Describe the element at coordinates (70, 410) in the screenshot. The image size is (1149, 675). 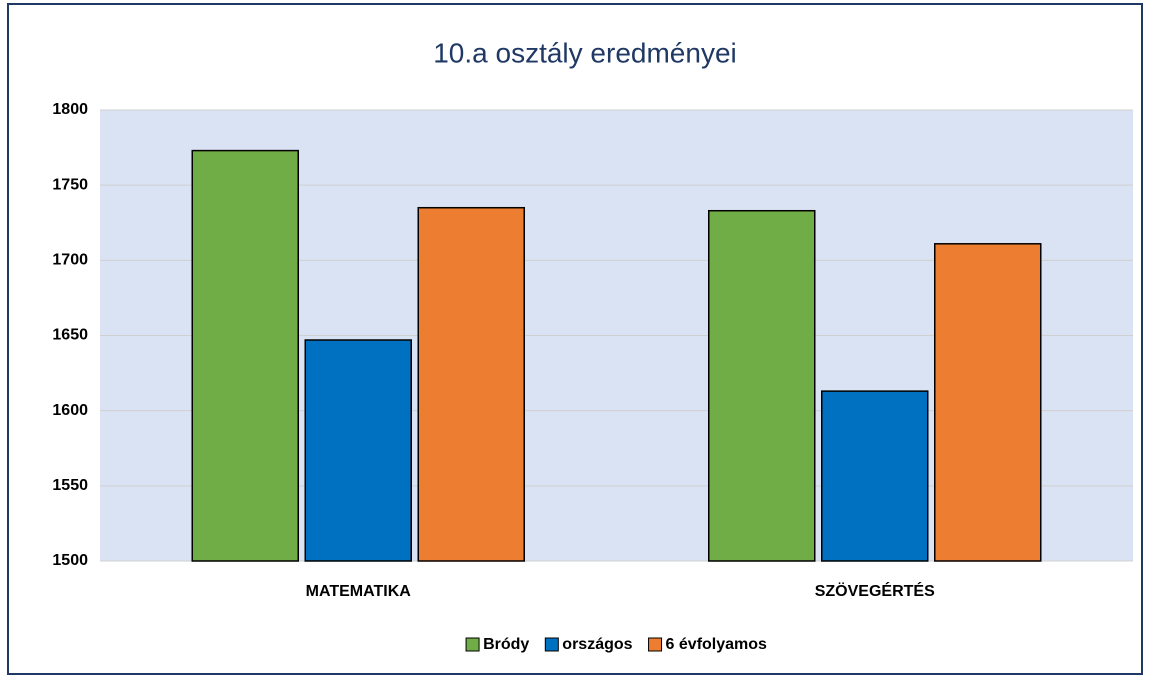
I see `y-tick-label: 1600` at that location.